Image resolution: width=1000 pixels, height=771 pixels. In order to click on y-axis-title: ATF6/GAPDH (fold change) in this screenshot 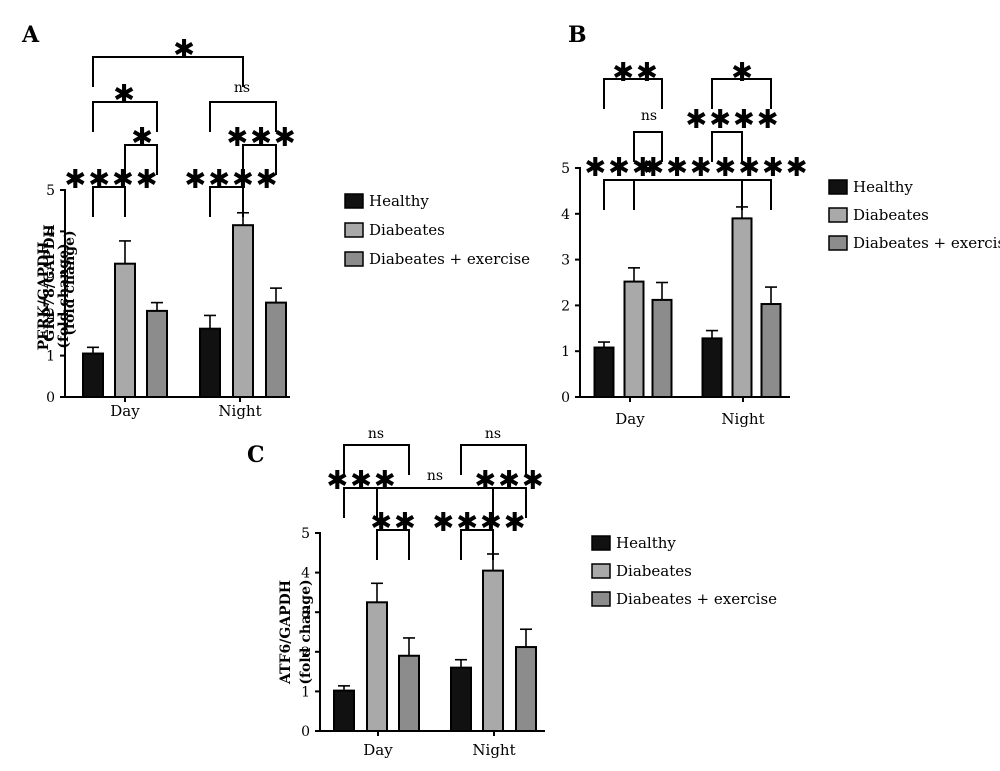, I will do `click(296, 632)`.